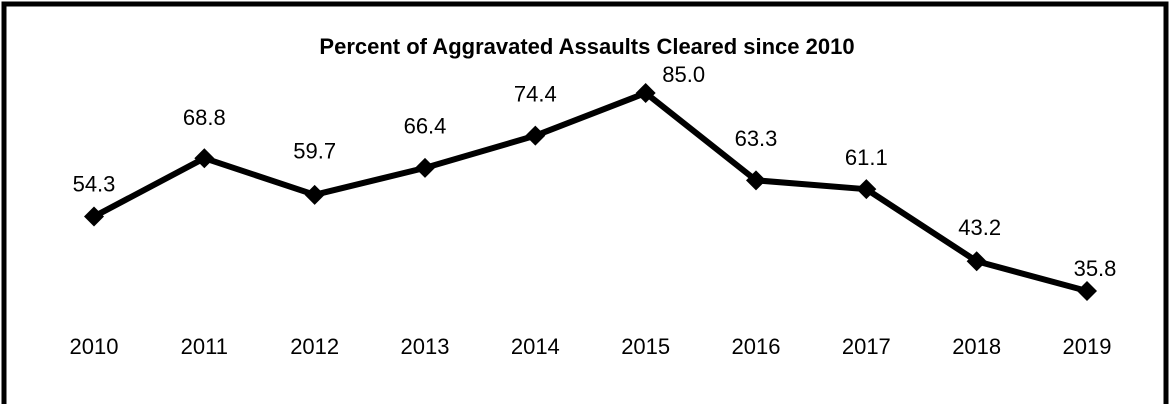 This screenshot has height=404, width=1170. What do you see at coordinates (1095, 268) in the screenshot?
I see `data-label: 35.8` at bounding box center [1095, 268].